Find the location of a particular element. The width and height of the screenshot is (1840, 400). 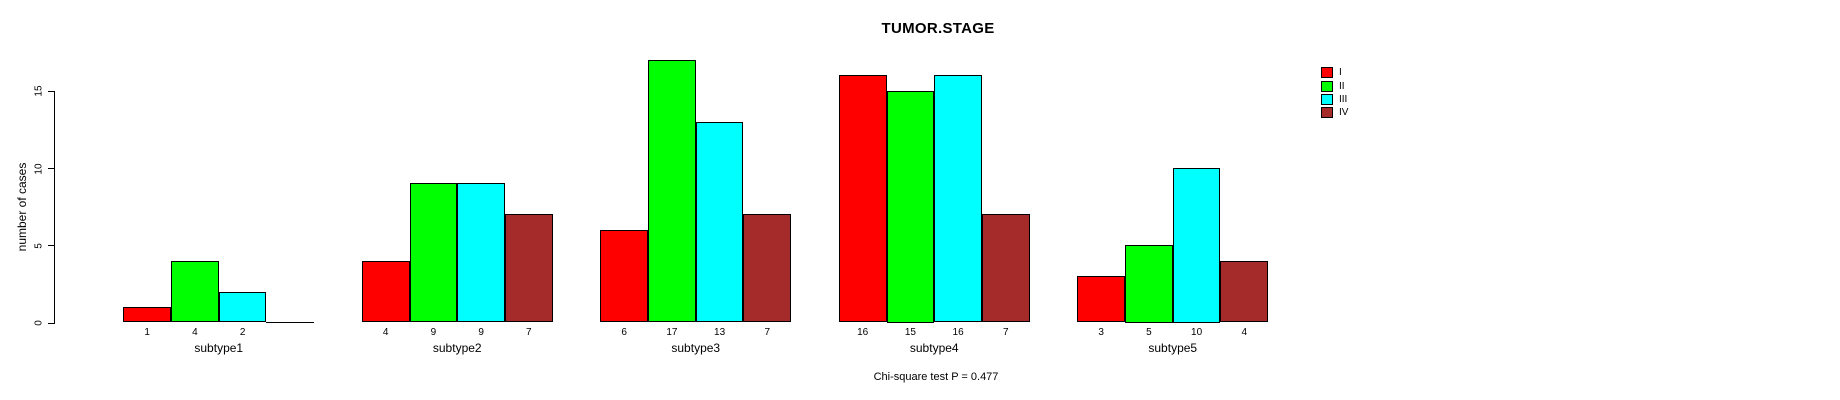

bar-subtype3-stage-II is located at coordinates (672, 191).